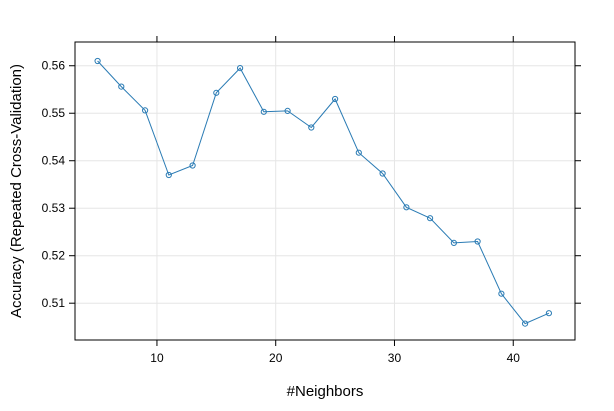 The image size is (614, 411). I want to click on x-tick-label: 40, so click(514, 358).